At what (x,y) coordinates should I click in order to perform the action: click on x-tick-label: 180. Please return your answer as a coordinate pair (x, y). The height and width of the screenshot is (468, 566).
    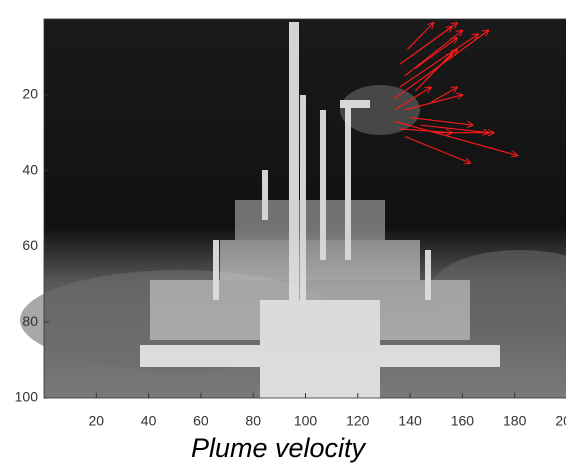
    Looking at the image, I should click on (515, 421).